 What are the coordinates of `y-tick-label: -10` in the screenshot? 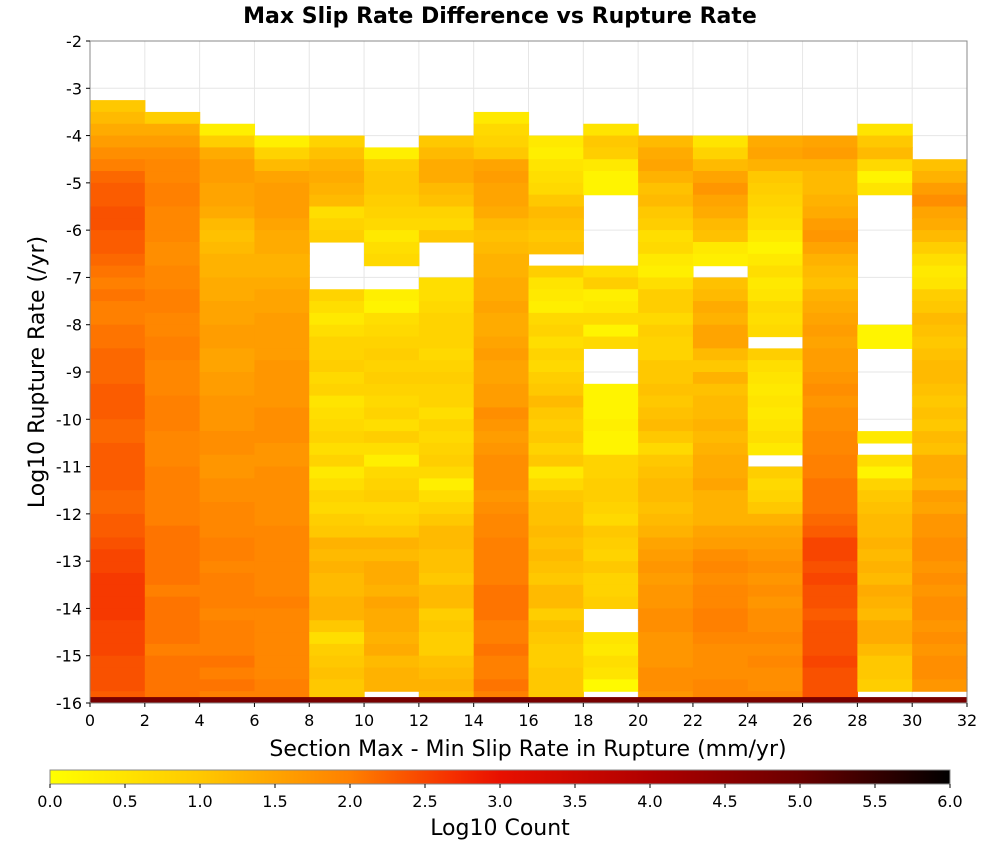 It's located at (69, 419).